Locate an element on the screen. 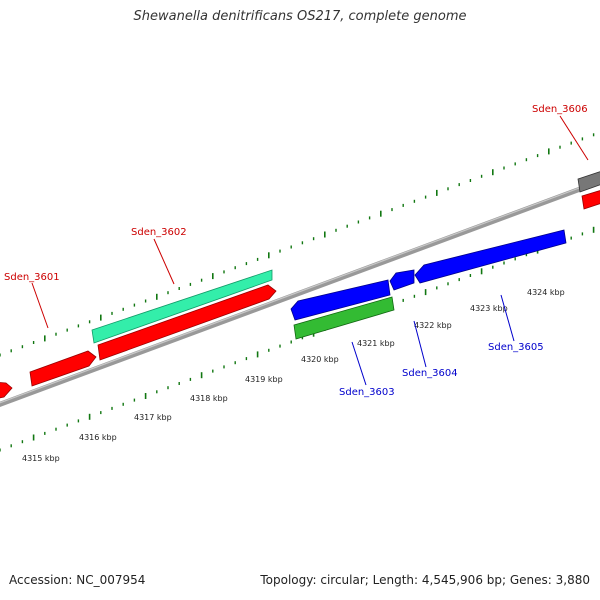  gene-3600-arrow is located at coordinates (6, 390).